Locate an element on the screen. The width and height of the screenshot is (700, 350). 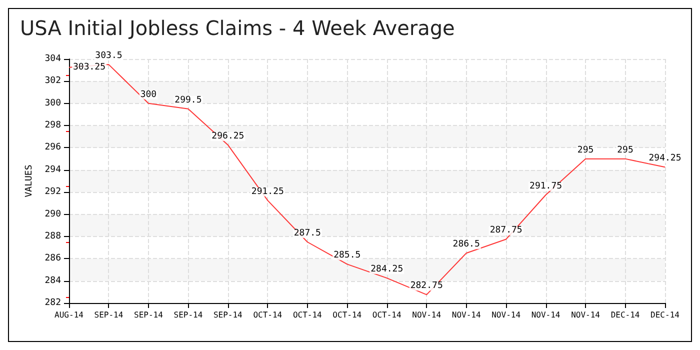
data-label: 291.25 is located at coordinates (267, 191).